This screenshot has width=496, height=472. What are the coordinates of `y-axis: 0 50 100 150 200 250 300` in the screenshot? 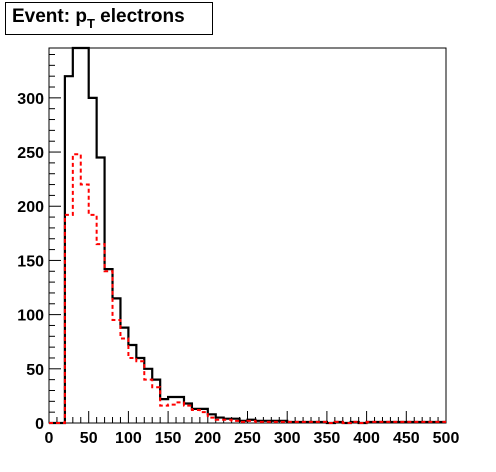 It's located at (39, 243).